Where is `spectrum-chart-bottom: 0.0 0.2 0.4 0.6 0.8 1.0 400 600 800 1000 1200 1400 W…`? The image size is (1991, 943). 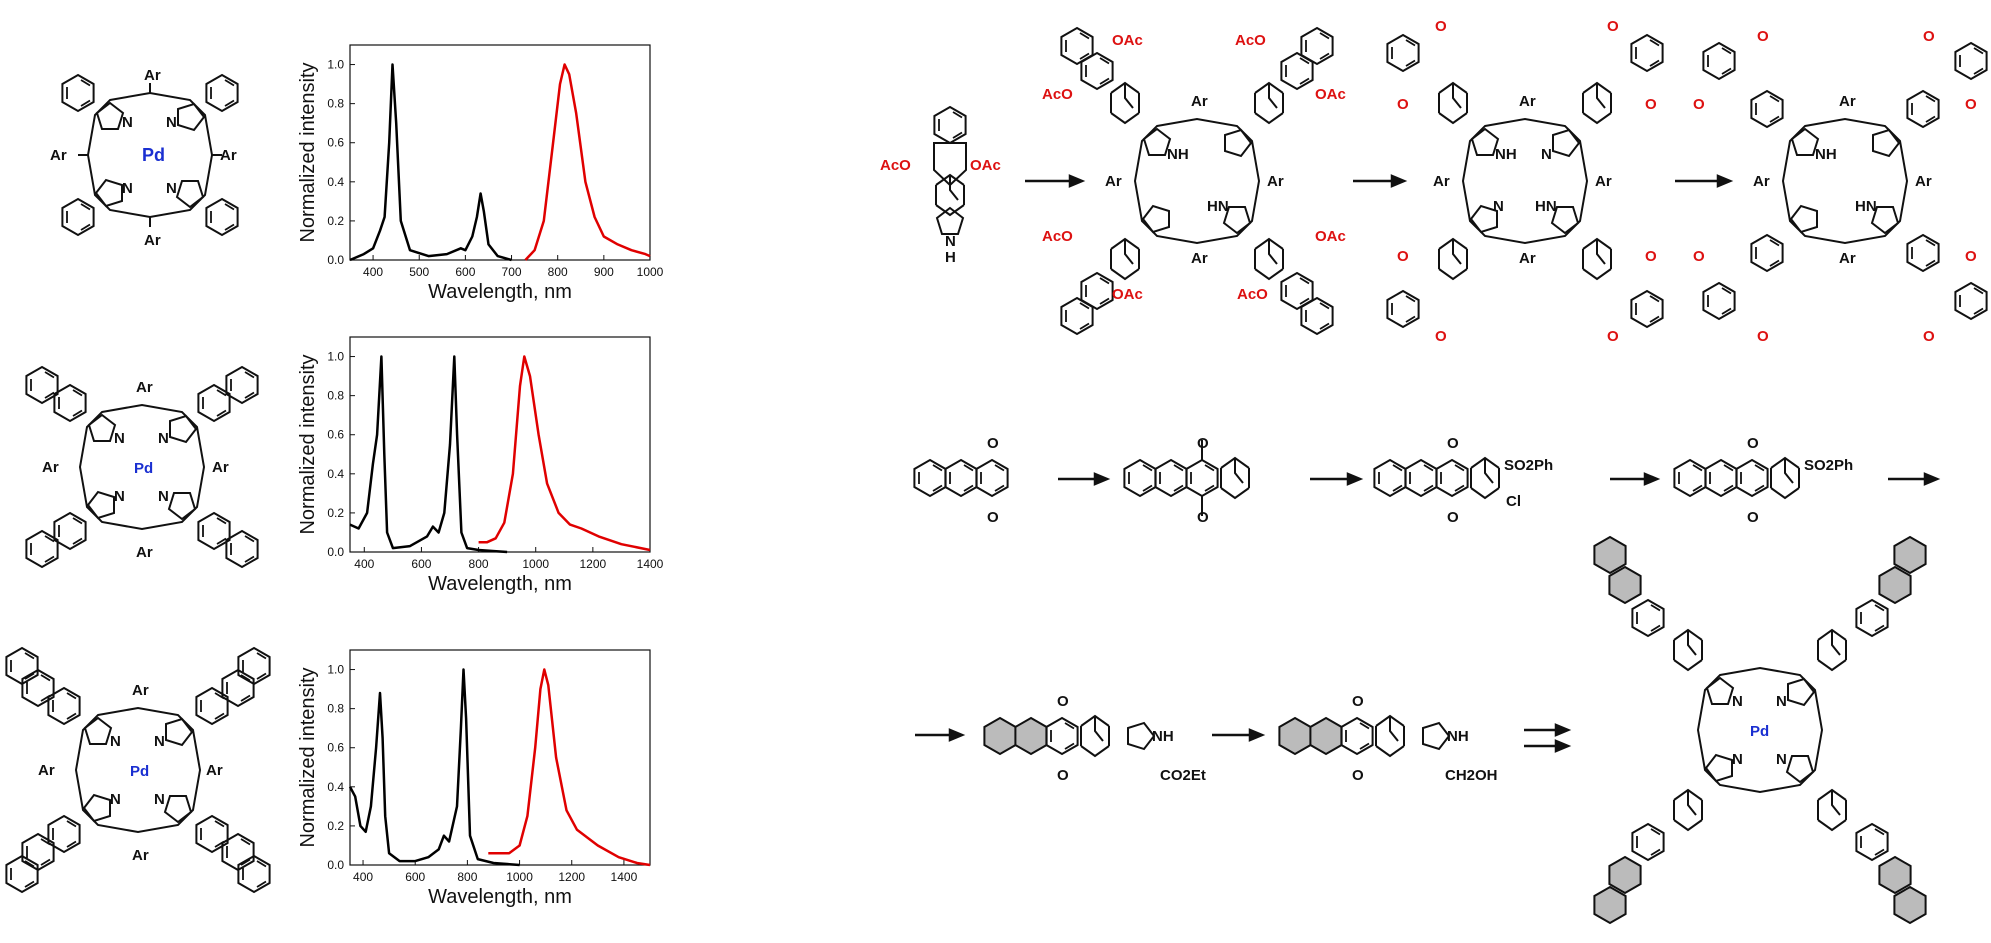 spectrum-chart-bottom: 0.0 0.2 0.4 0.6 0.8 1.0 400 600 800 1000 1200 1400 W… is located at coordinates (474, 778).